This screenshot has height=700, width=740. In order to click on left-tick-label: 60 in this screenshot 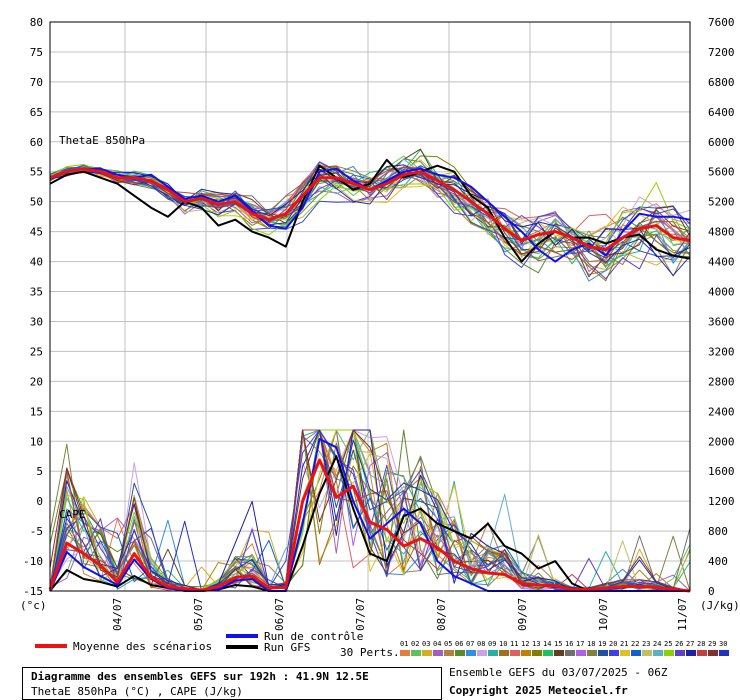, I will do `click(36, 142)`.